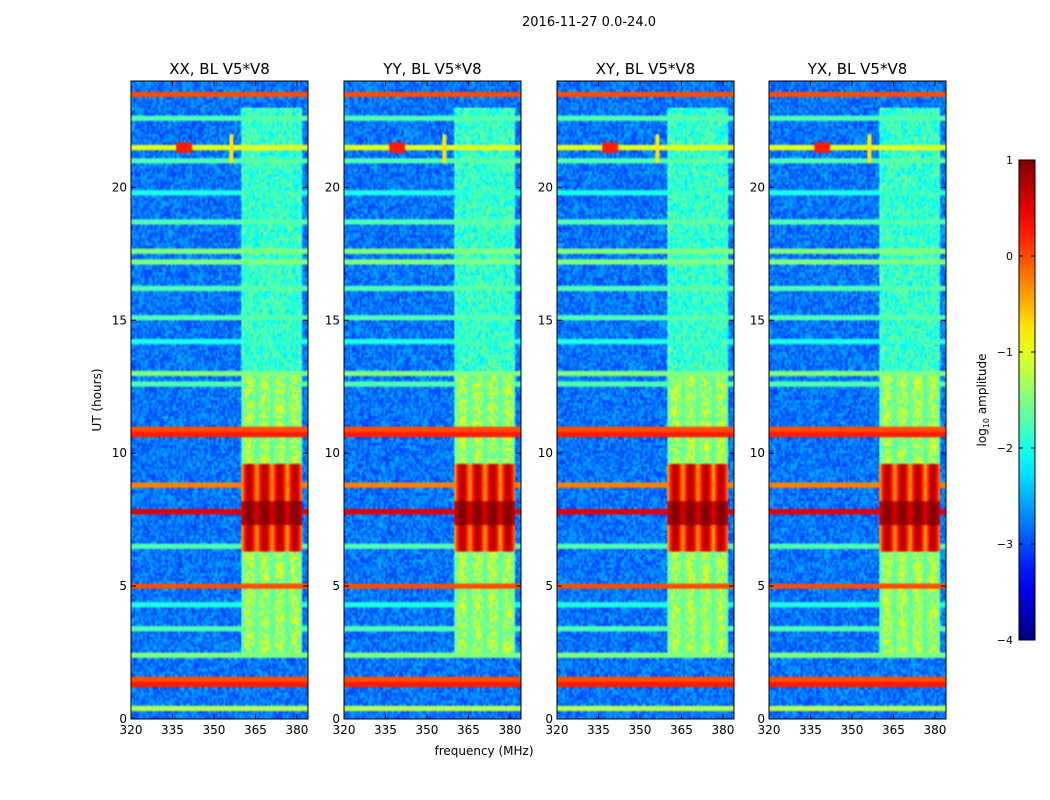 The width and height of the screenshot is (1050, 800). Describe the element at coordinates (1009, 256) in the screenshot. I see `colorbar-tick-label: 0` at that location.